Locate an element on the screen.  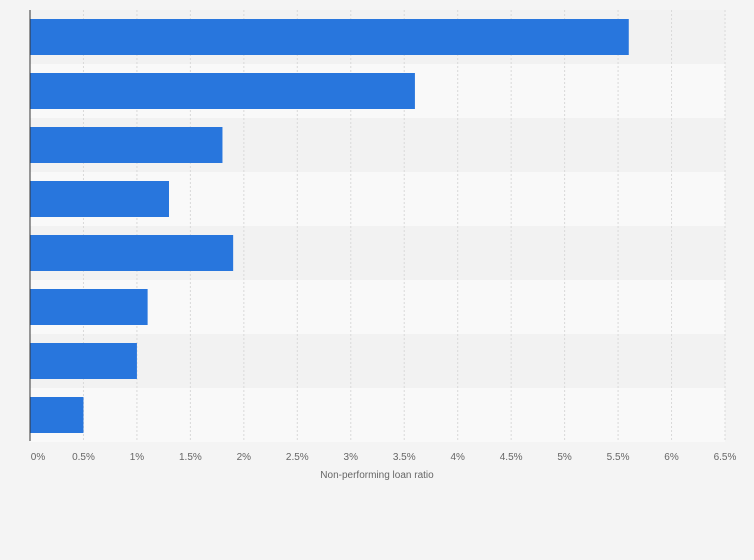
x-tick-label: 2.5% is located at coordinates (297, 457).